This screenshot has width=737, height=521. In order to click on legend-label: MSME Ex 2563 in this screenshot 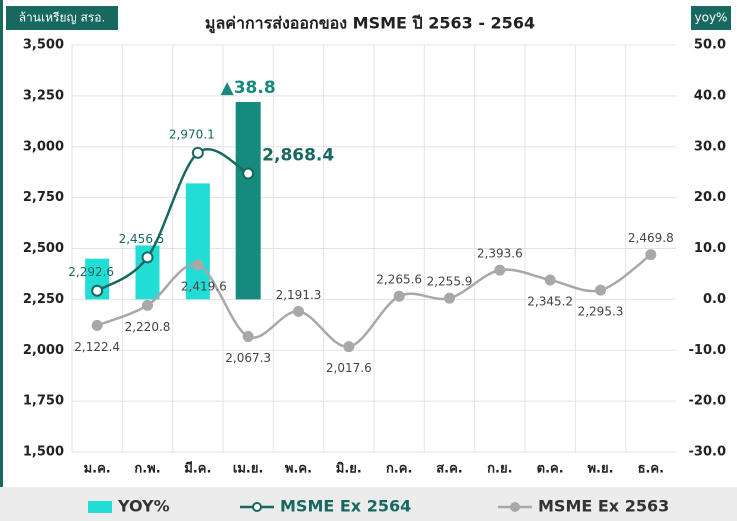, I will do `click(603, 506)`.